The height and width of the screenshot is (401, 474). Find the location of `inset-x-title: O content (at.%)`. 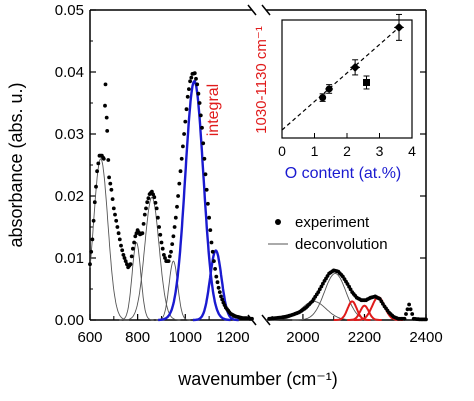

inset-x-title: O content (at.%) is located at coordinates (343, 173).